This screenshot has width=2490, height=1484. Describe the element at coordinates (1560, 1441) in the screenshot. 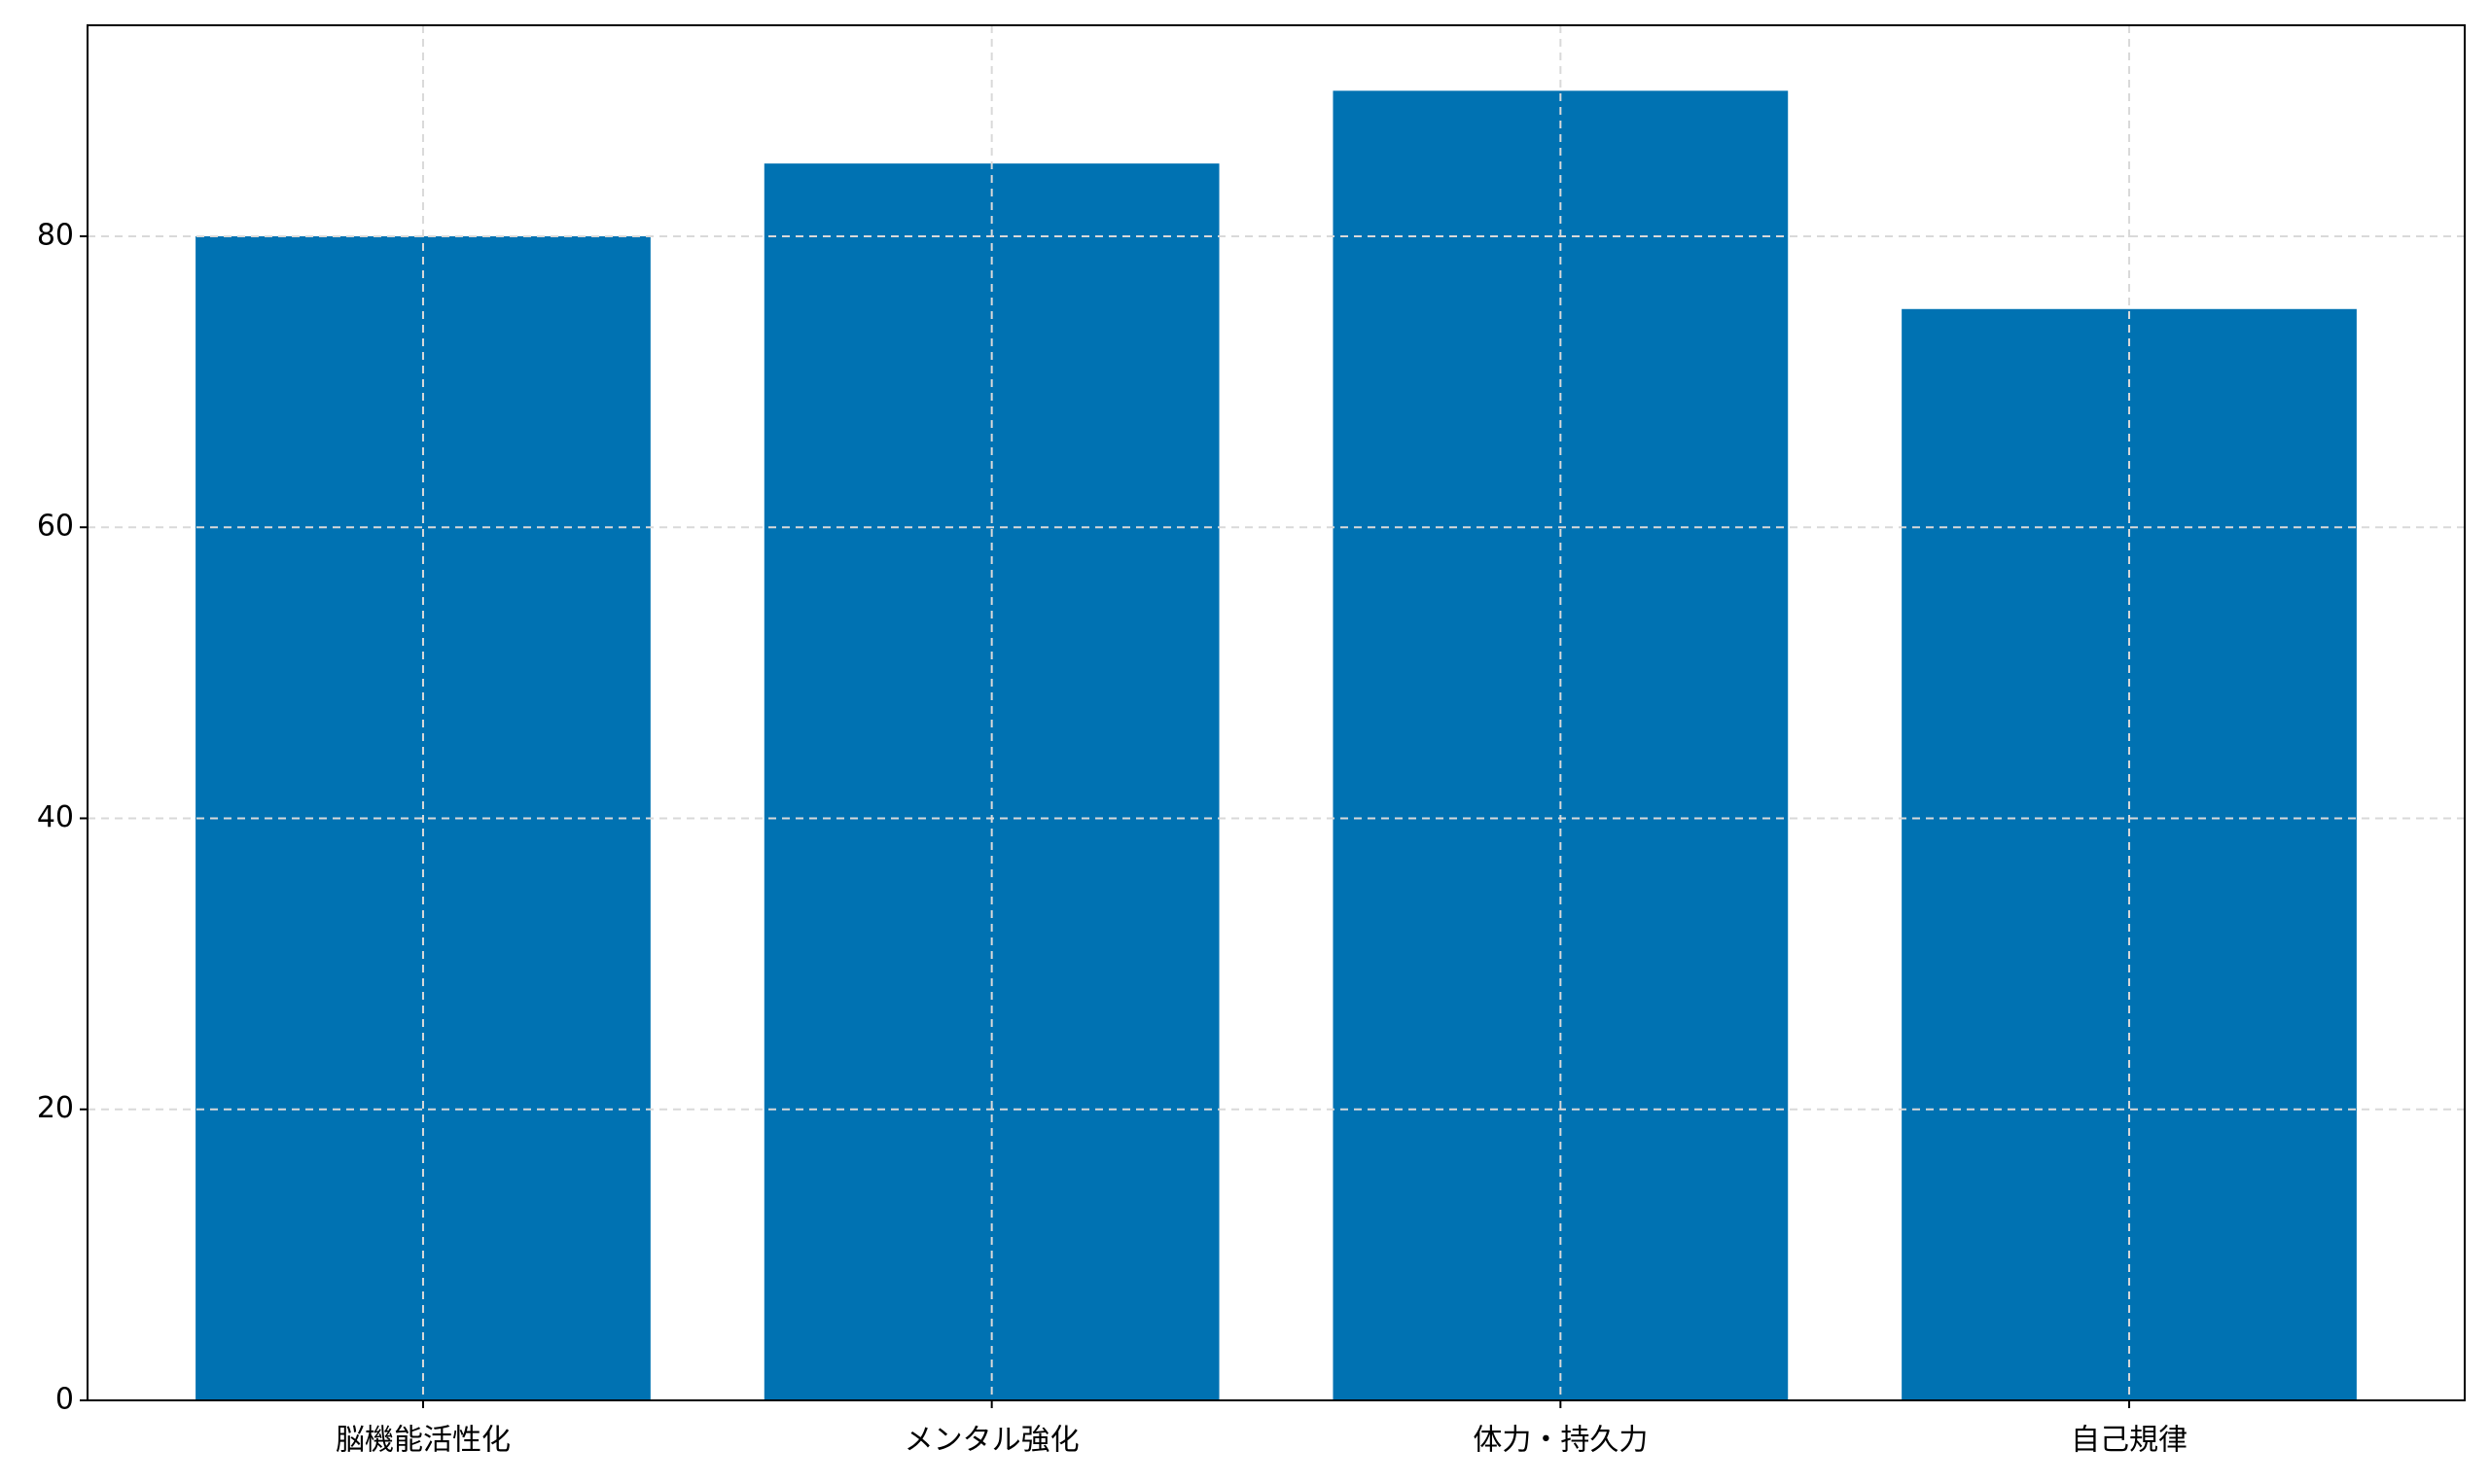

I see `x-tick-label: 体力・持久力` at that location.